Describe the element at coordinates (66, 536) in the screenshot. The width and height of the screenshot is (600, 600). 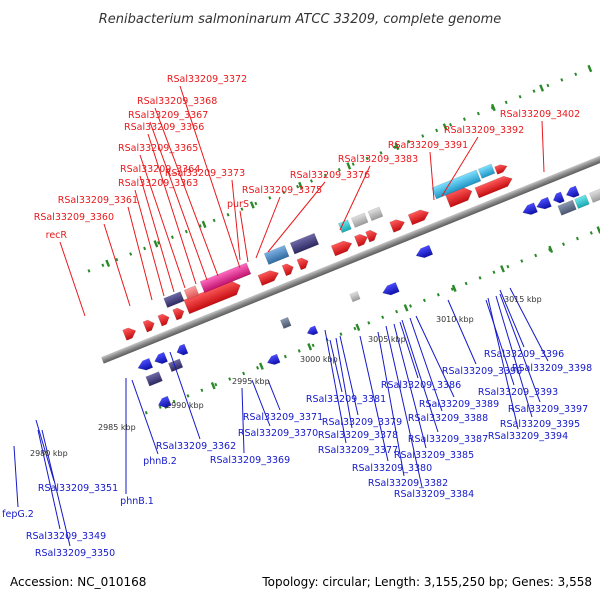
I see `gene-label-bottom: RSal33209_3349` at that location.